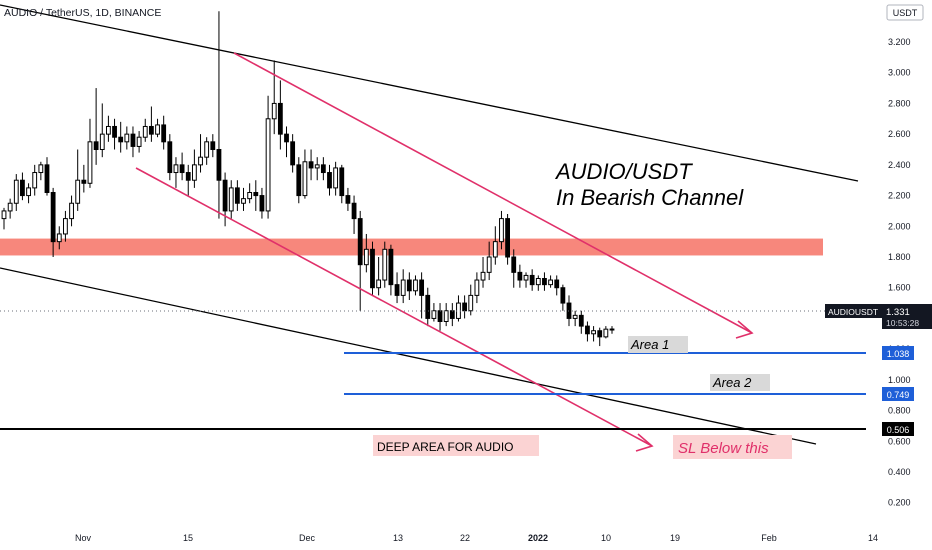 The width and height of the screenshot is (932, 550). Describe the element at coordinates (899, 226) in the screenshot. I see `price-tick-label: 2.000` at that location.